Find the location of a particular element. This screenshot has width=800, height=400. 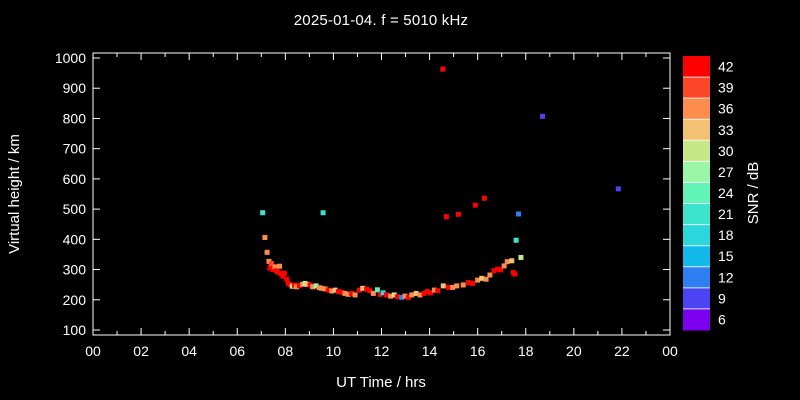

y-tick-label: 100 is located at coordinates (75, 330).